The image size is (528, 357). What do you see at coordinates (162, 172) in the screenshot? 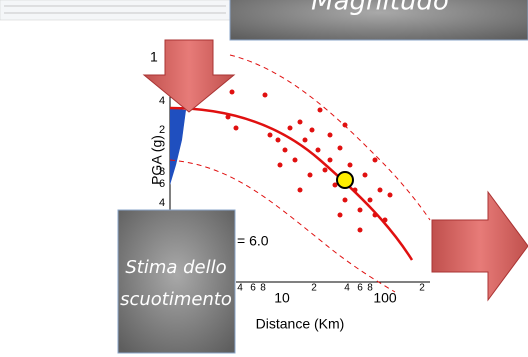
I see `y-tick-label: 8` at bounding box center [162, 172].